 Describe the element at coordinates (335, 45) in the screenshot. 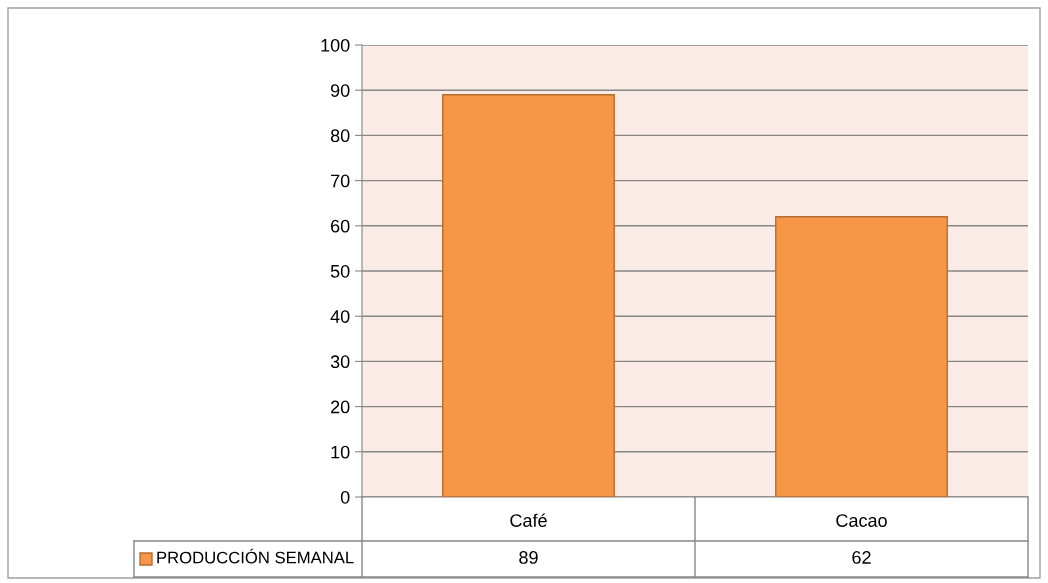

I see `y-tick-label: 100` at that location.